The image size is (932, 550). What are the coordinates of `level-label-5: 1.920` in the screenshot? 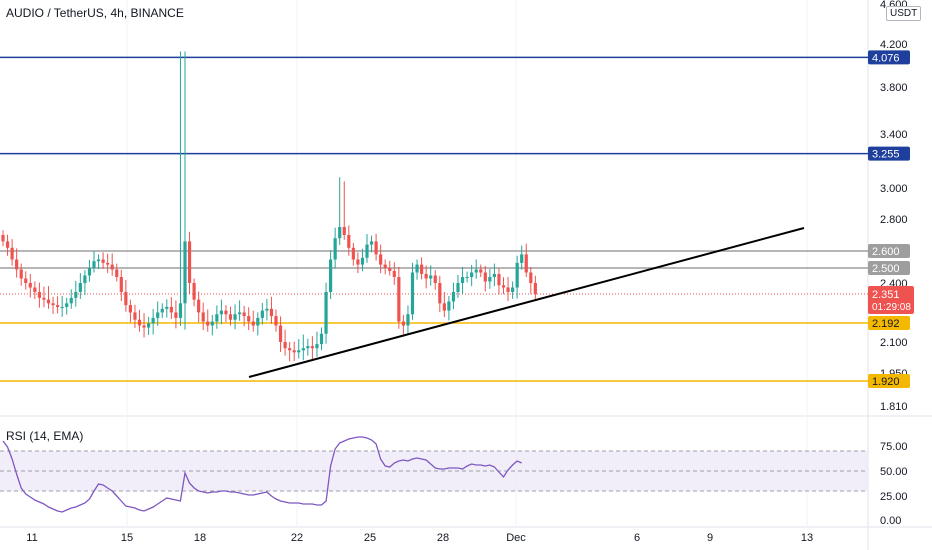 It's located at (886, 382).